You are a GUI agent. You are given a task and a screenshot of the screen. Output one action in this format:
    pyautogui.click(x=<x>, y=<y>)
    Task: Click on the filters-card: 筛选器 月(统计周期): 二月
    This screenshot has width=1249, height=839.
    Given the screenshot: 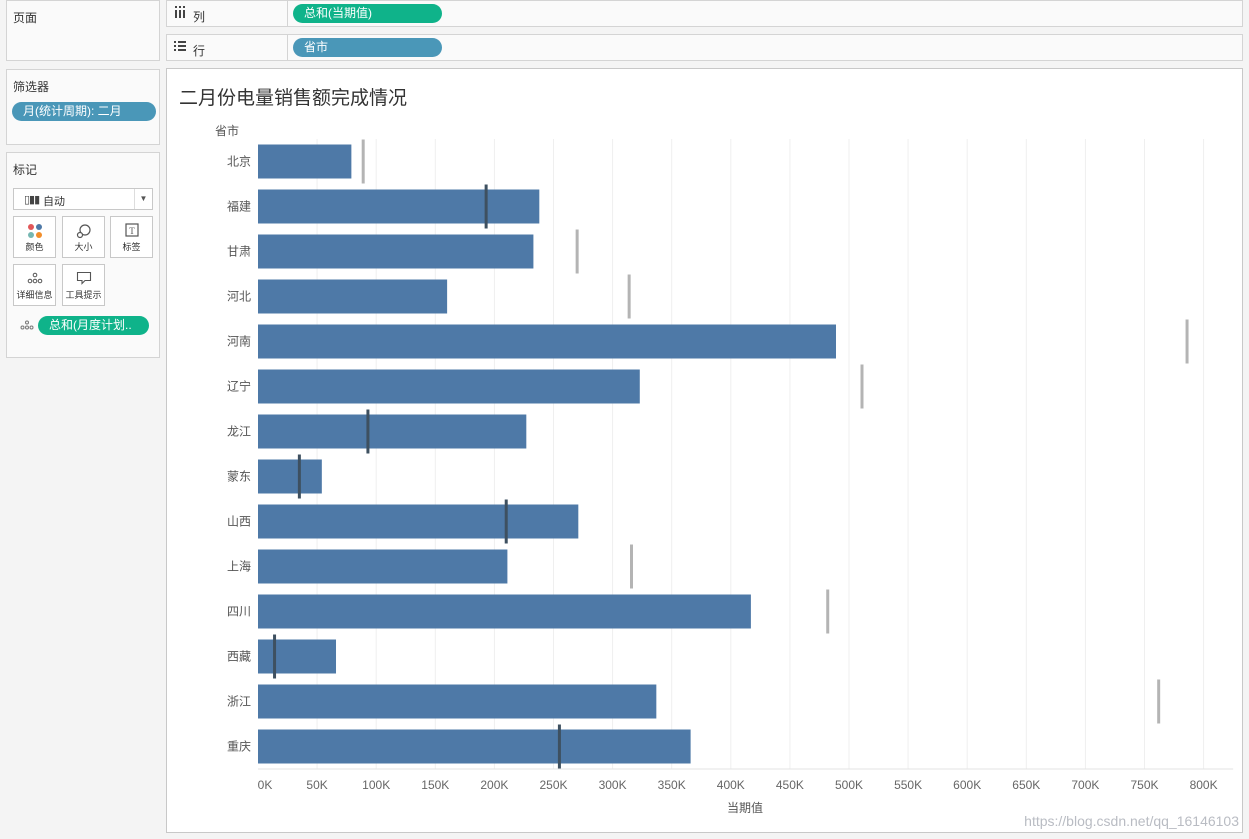 What is the action you would take?
    pyautogui.click(x=83, y=107)
    